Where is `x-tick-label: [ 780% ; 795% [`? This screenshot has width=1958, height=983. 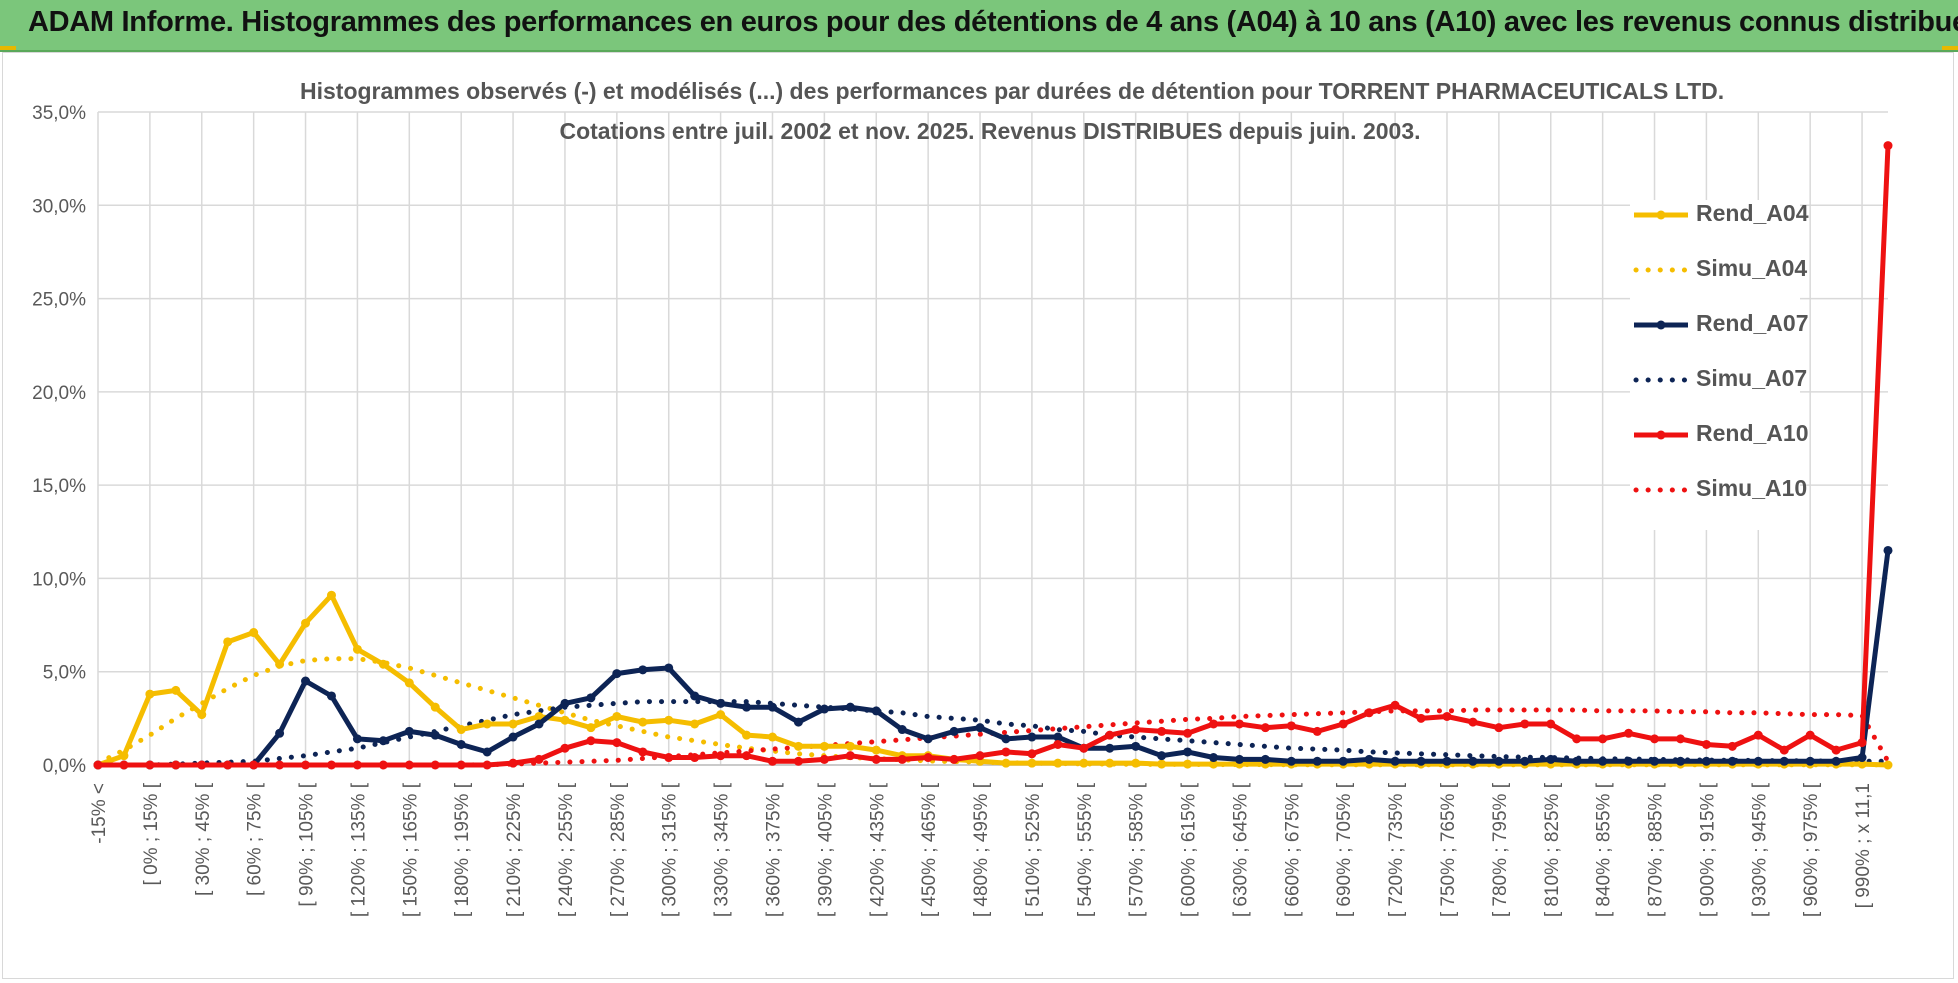
x-tick-label: [ 780% ; 795% [ is located at coordinates (1500, 849).